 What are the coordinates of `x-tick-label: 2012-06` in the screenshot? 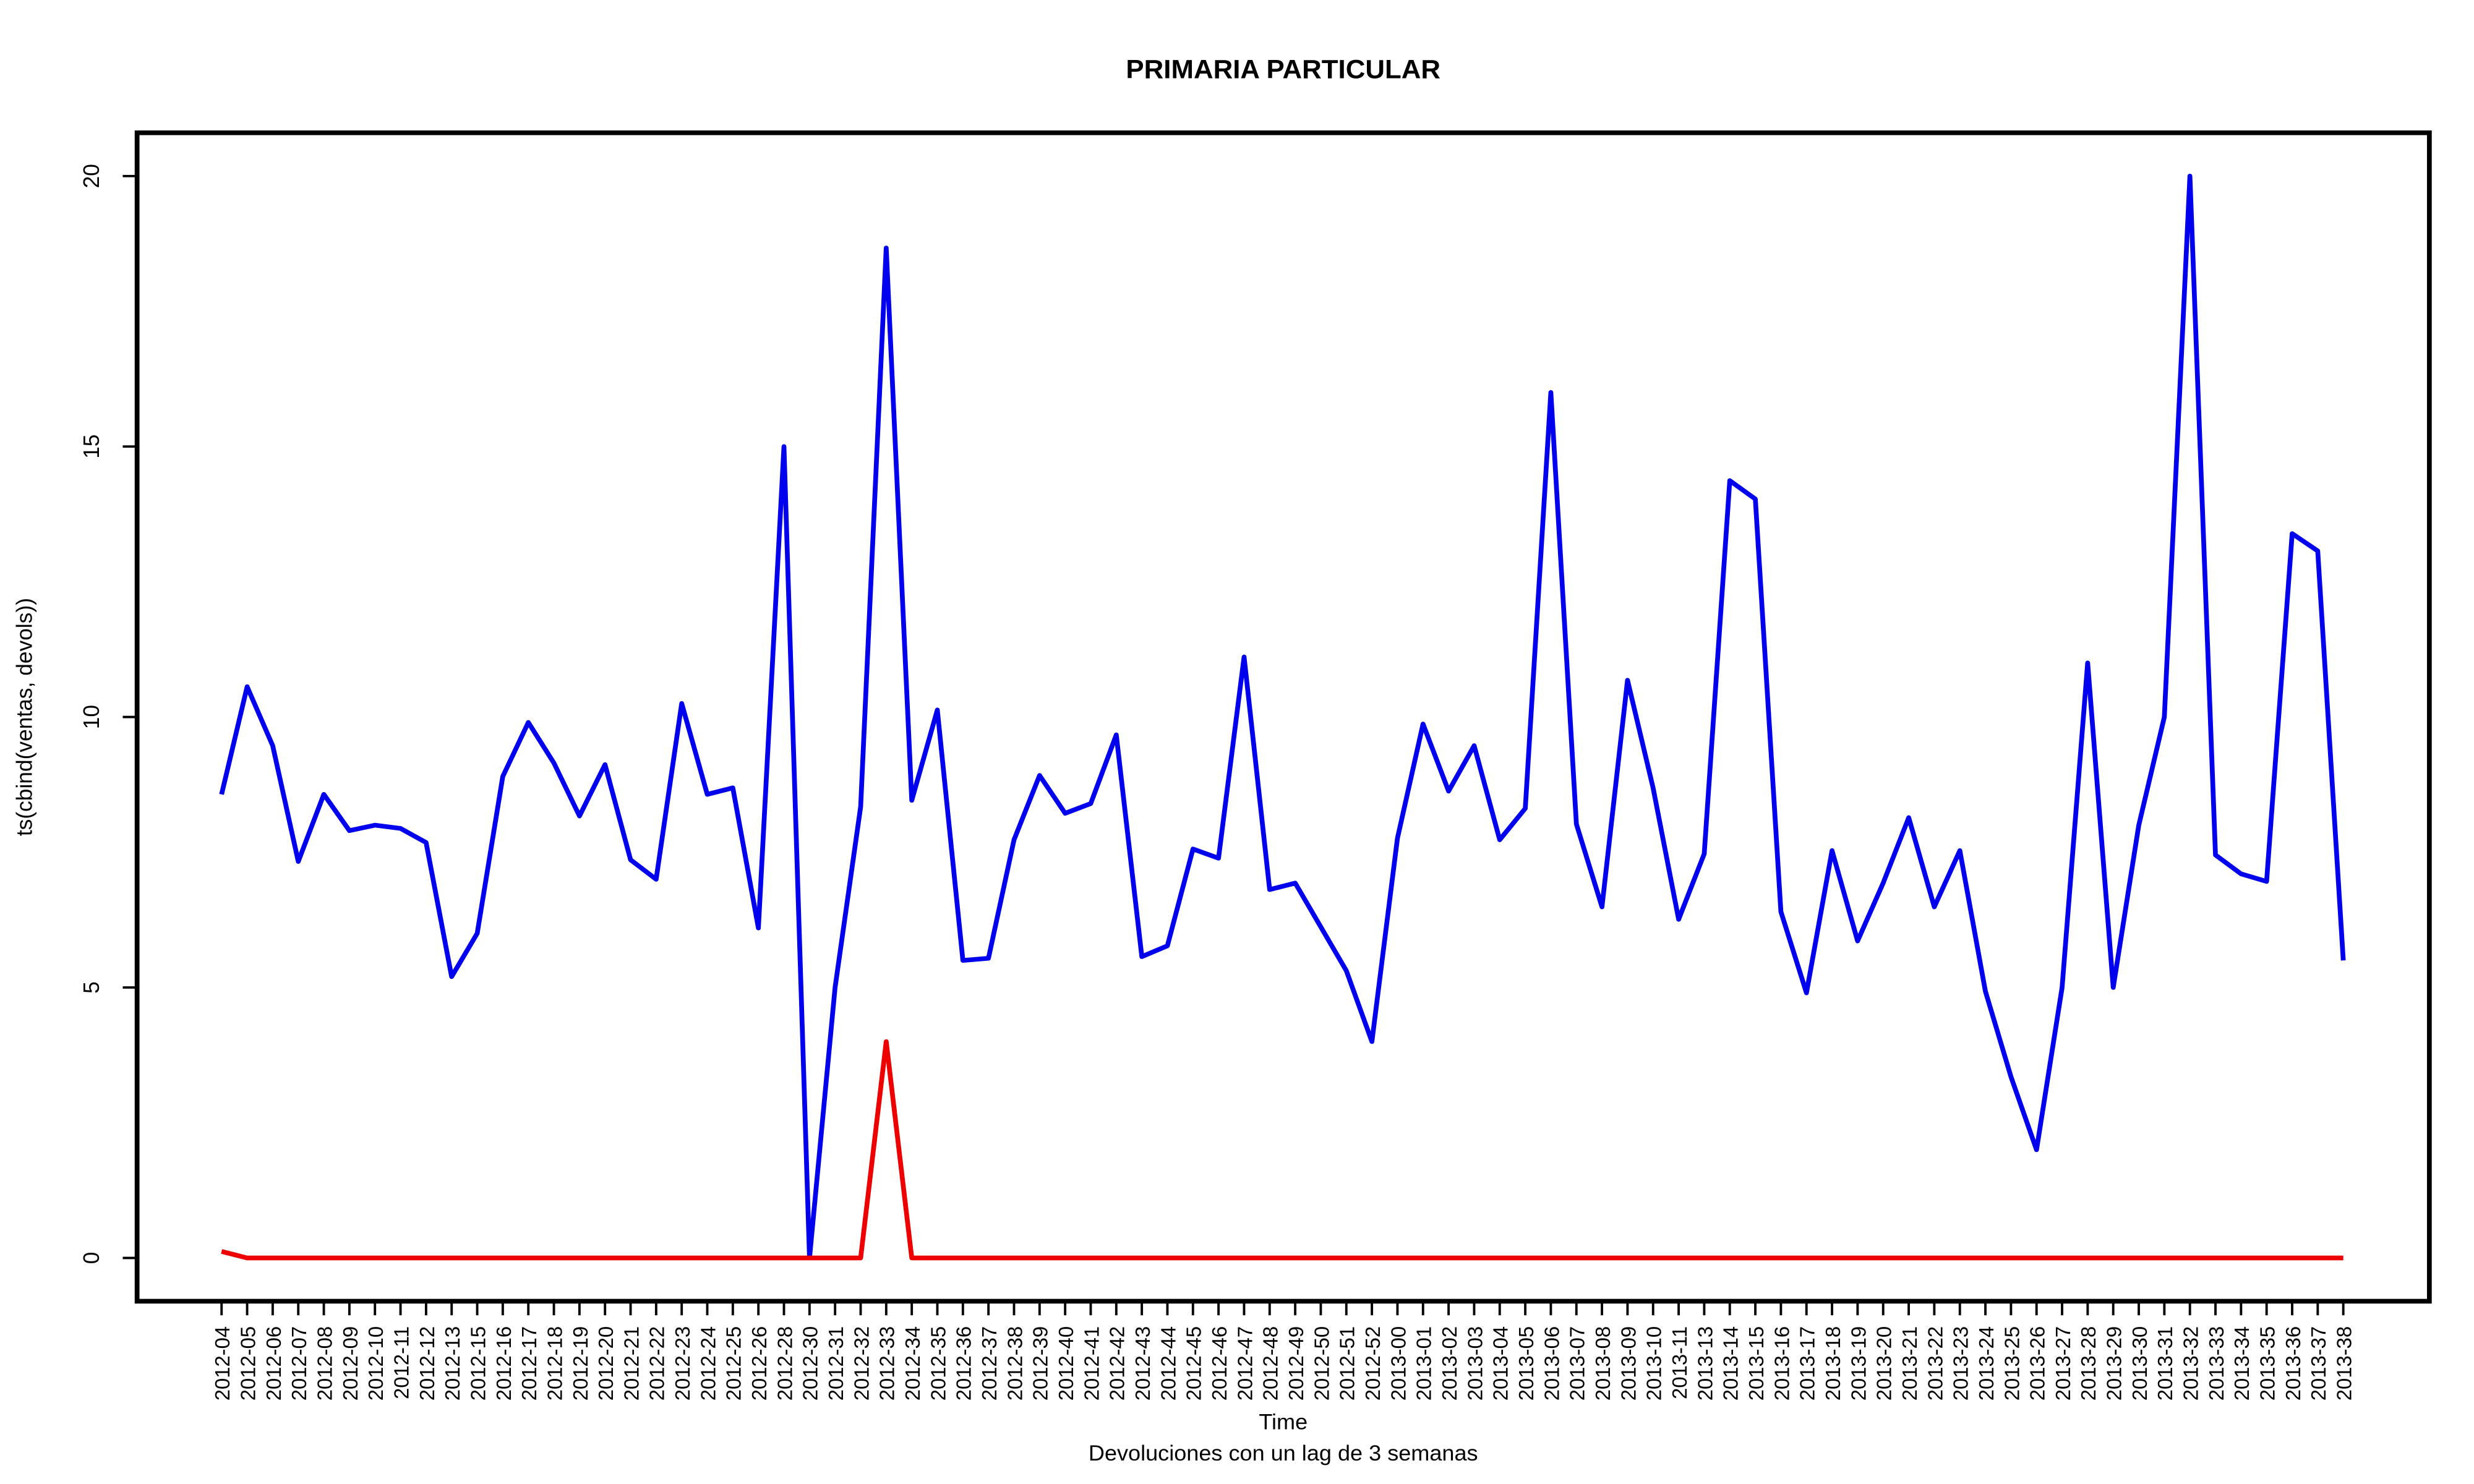 It's located at (274, 1363).